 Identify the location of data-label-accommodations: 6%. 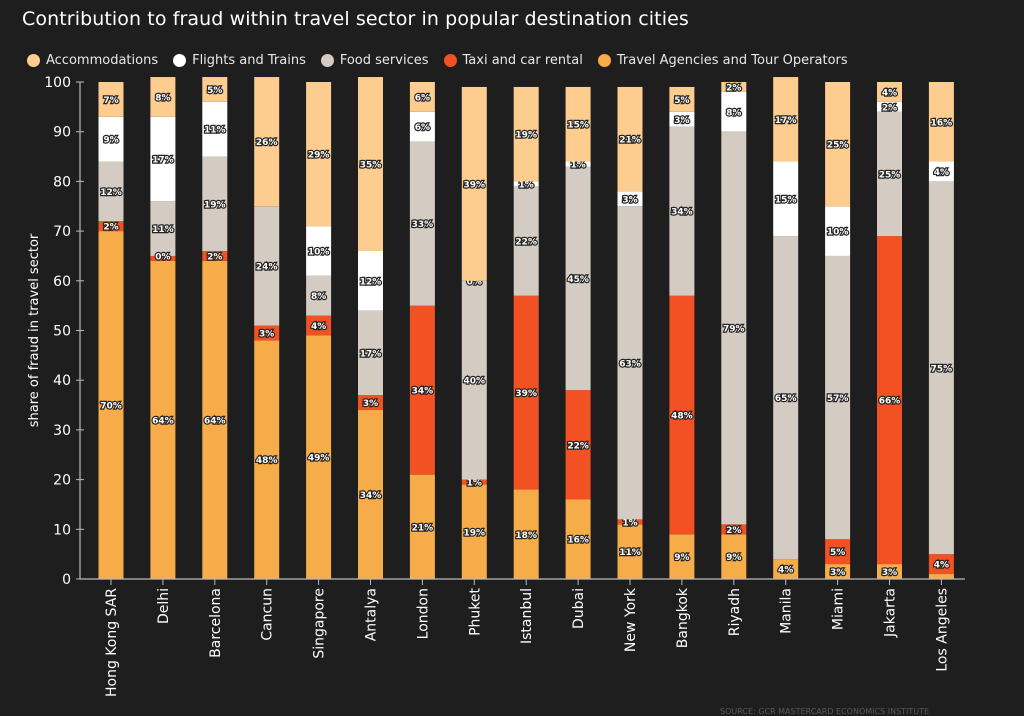
(422, 98).